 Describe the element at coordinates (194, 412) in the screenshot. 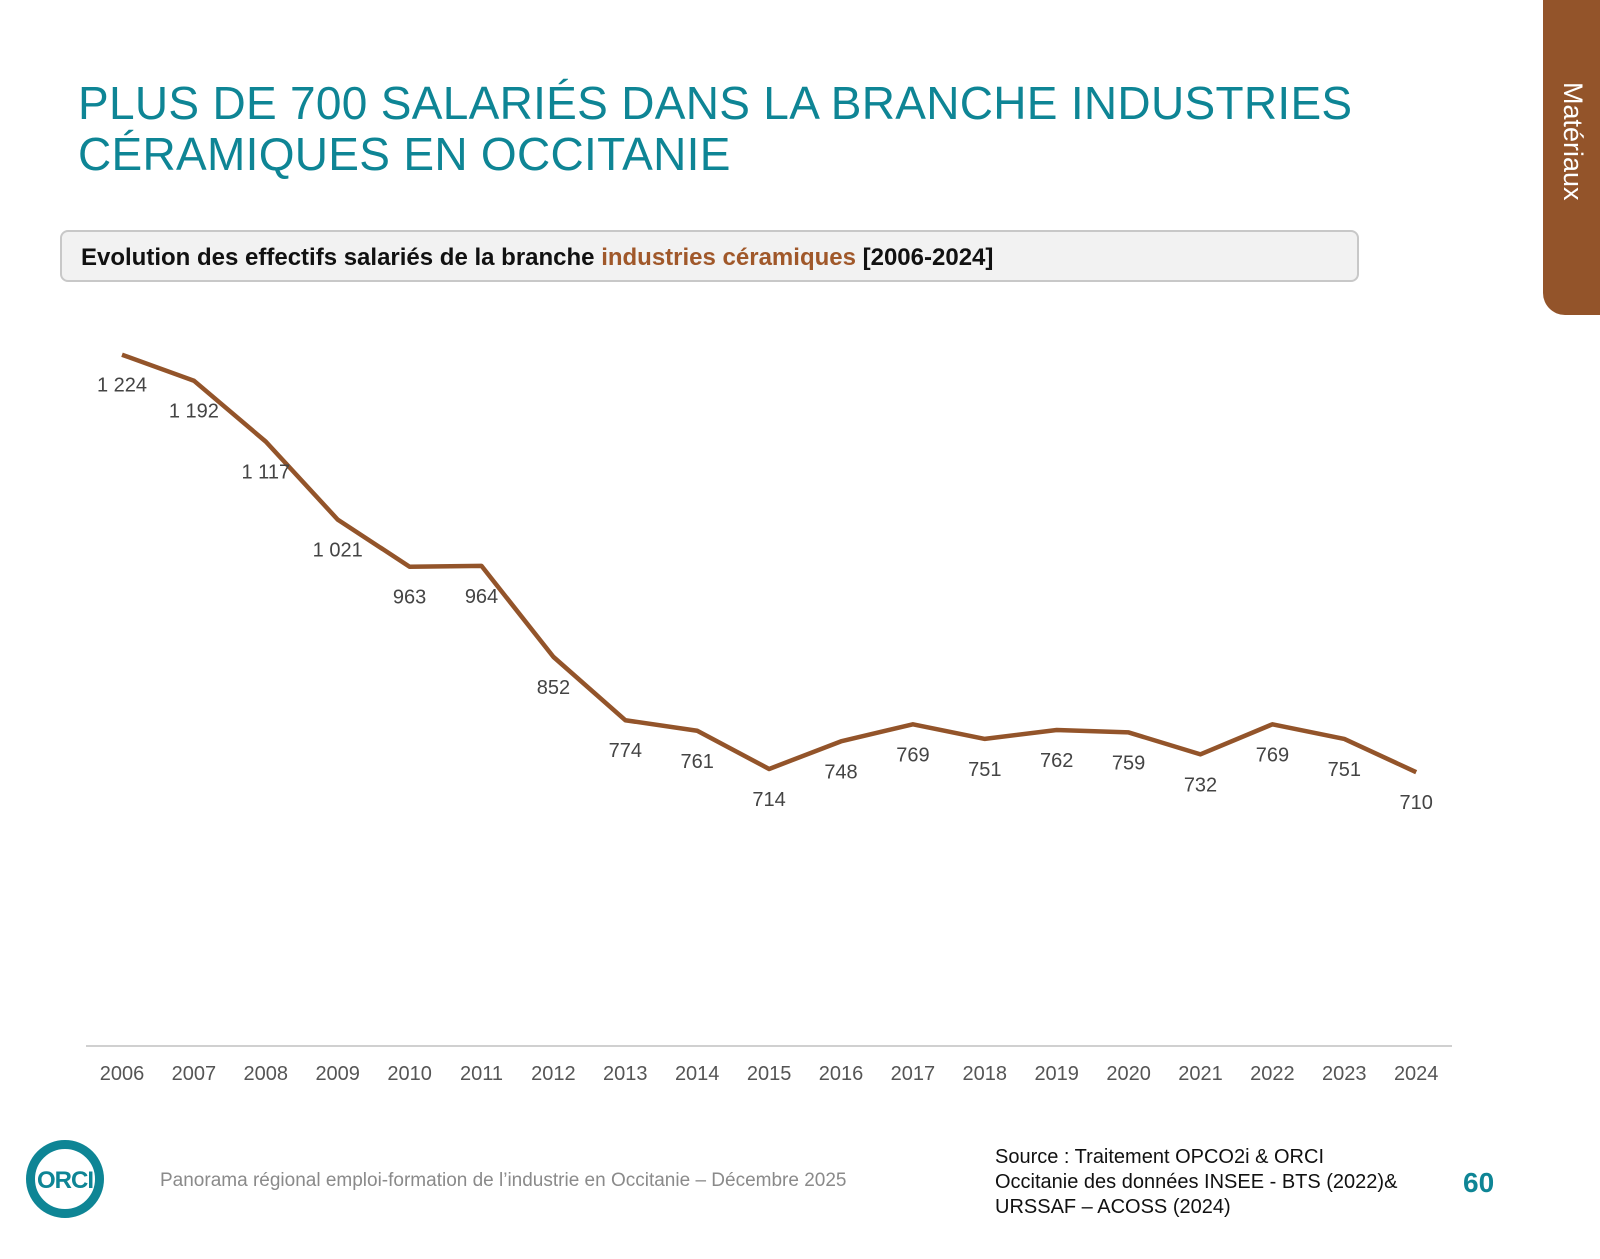

I see `data-label: 1 192` at that location.